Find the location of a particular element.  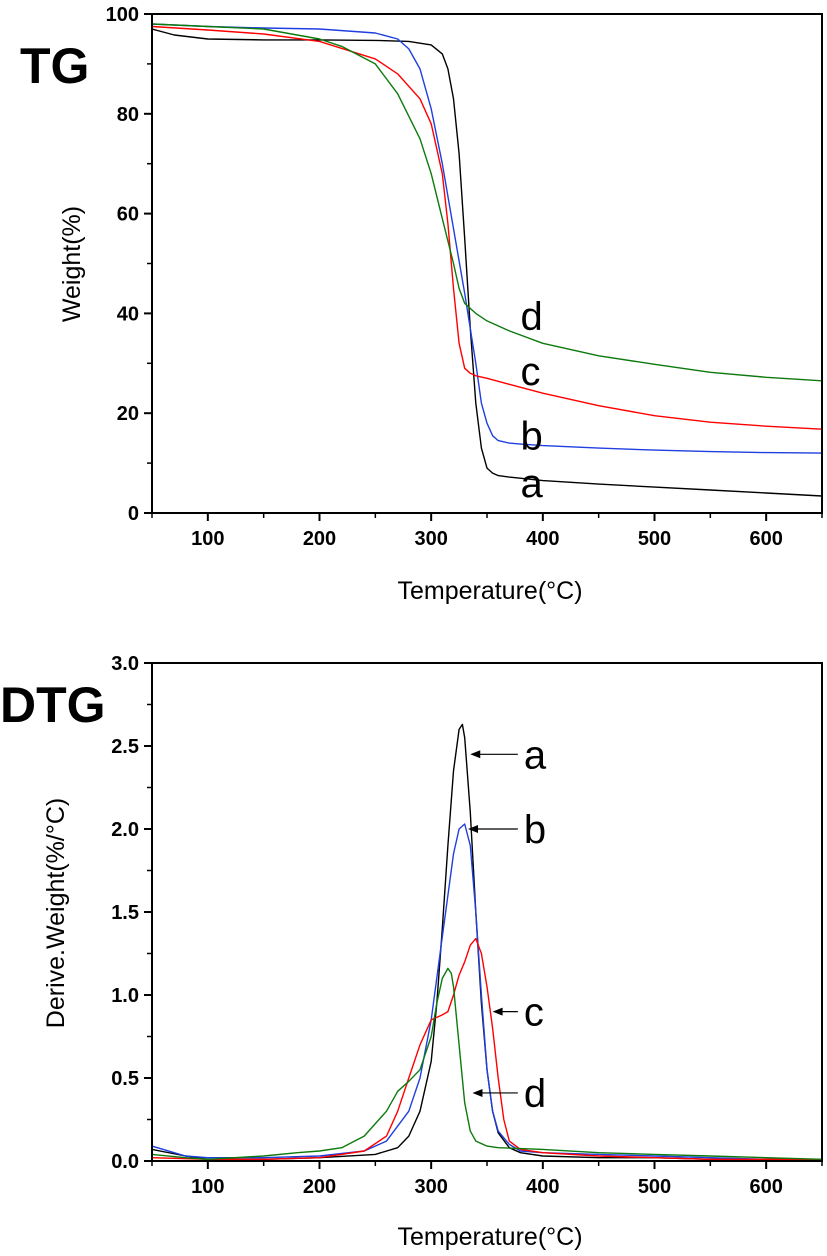

dtg-x-tick-label: 100 is located at coordinates (207, 1187).